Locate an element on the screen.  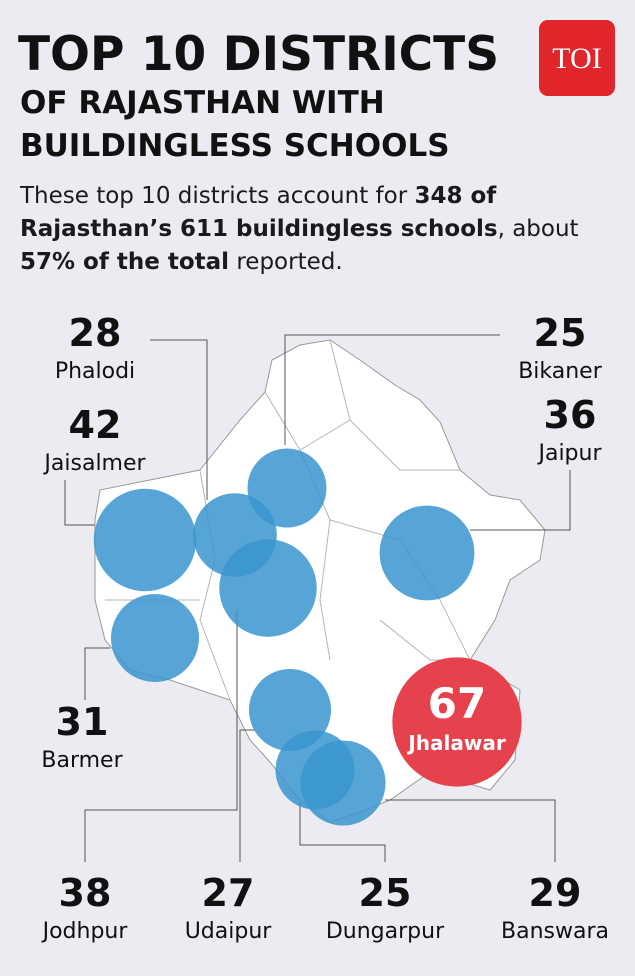
district-name: Jhalawar is located at coordinates (456, 743).